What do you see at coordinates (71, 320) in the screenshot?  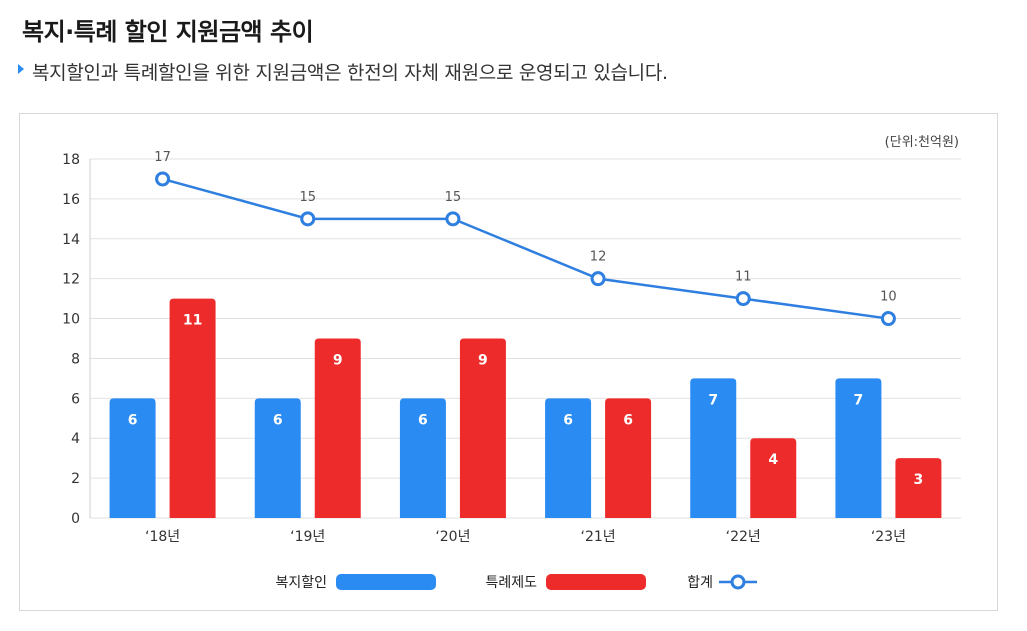 I see `y-tick-label: 10` at bounding box center [71, 320].